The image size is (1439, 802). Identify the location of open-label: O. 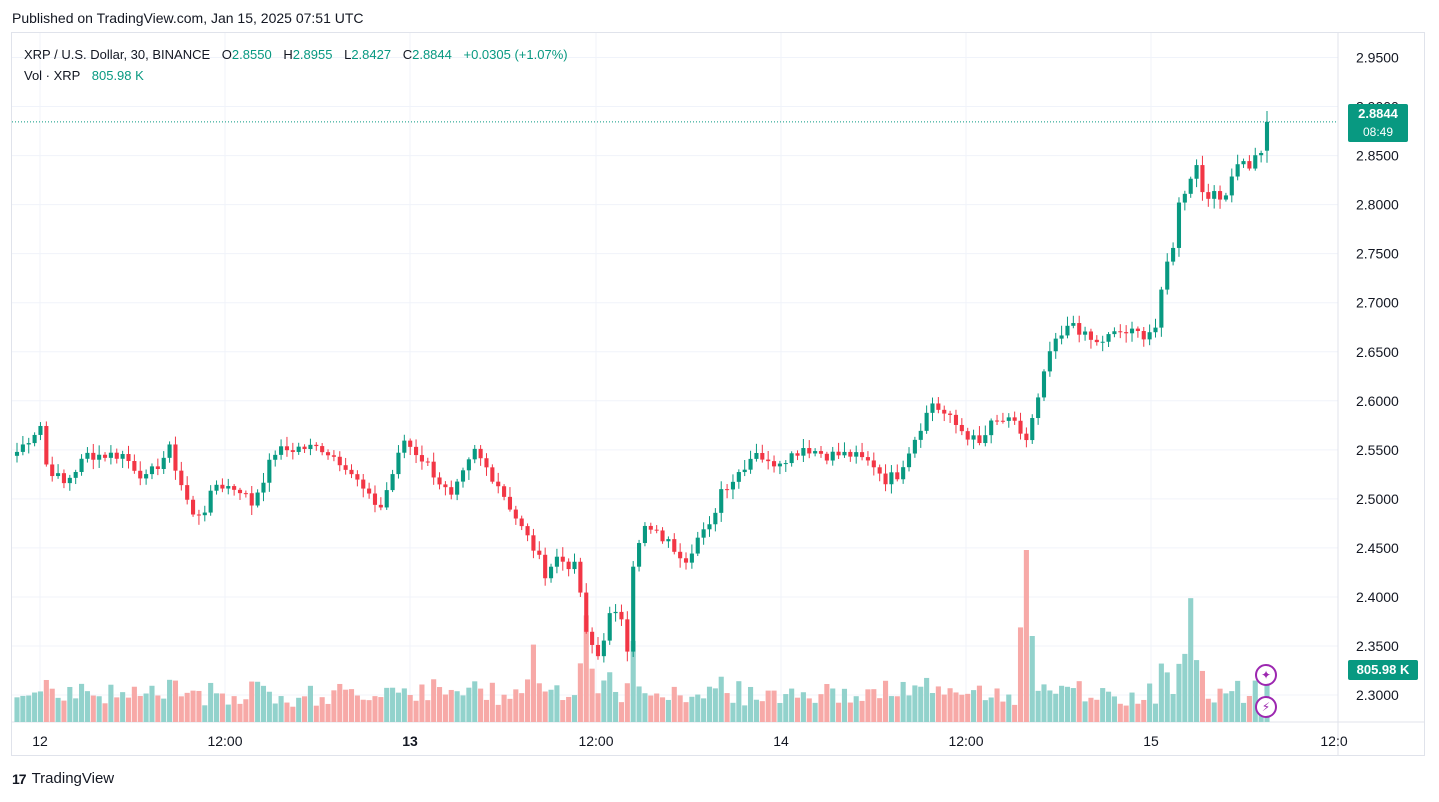
(226, 54).